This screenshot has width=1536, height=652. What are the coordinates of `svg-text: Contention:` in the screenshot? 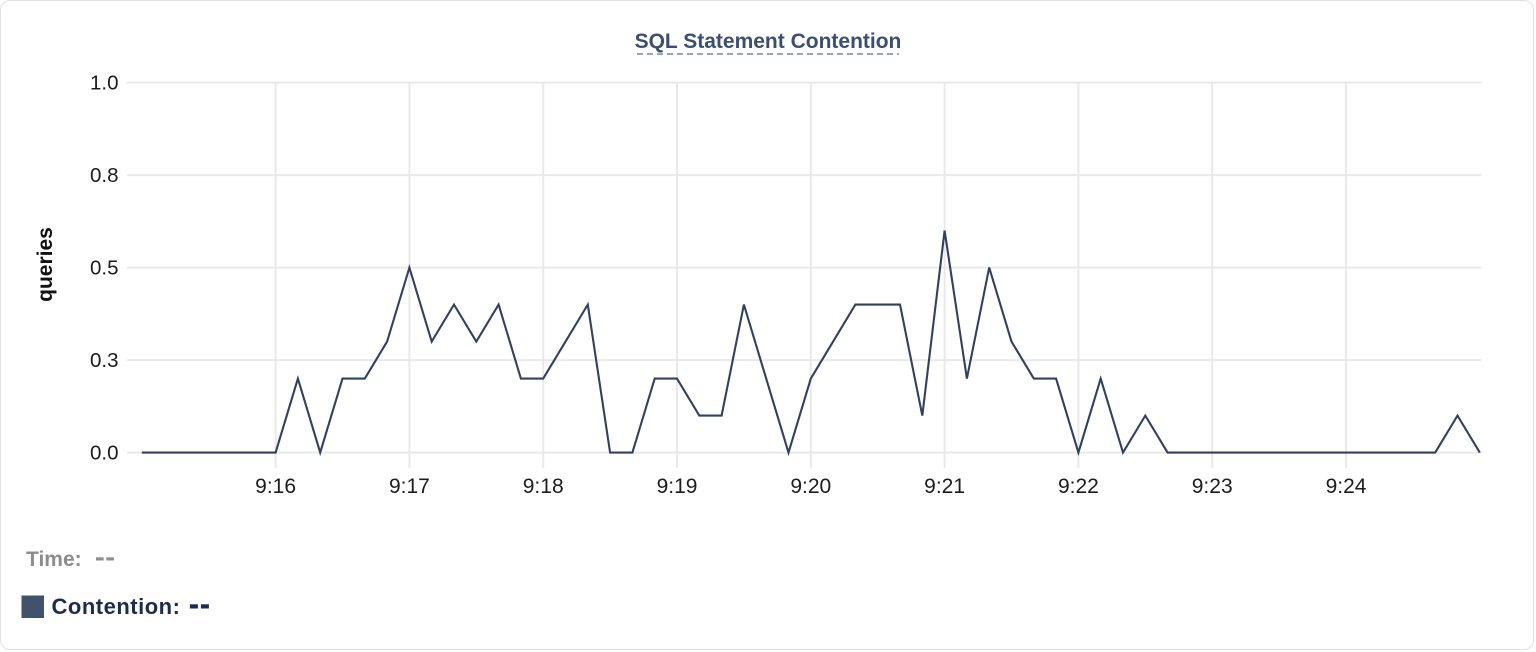 It's located at (116, 606).